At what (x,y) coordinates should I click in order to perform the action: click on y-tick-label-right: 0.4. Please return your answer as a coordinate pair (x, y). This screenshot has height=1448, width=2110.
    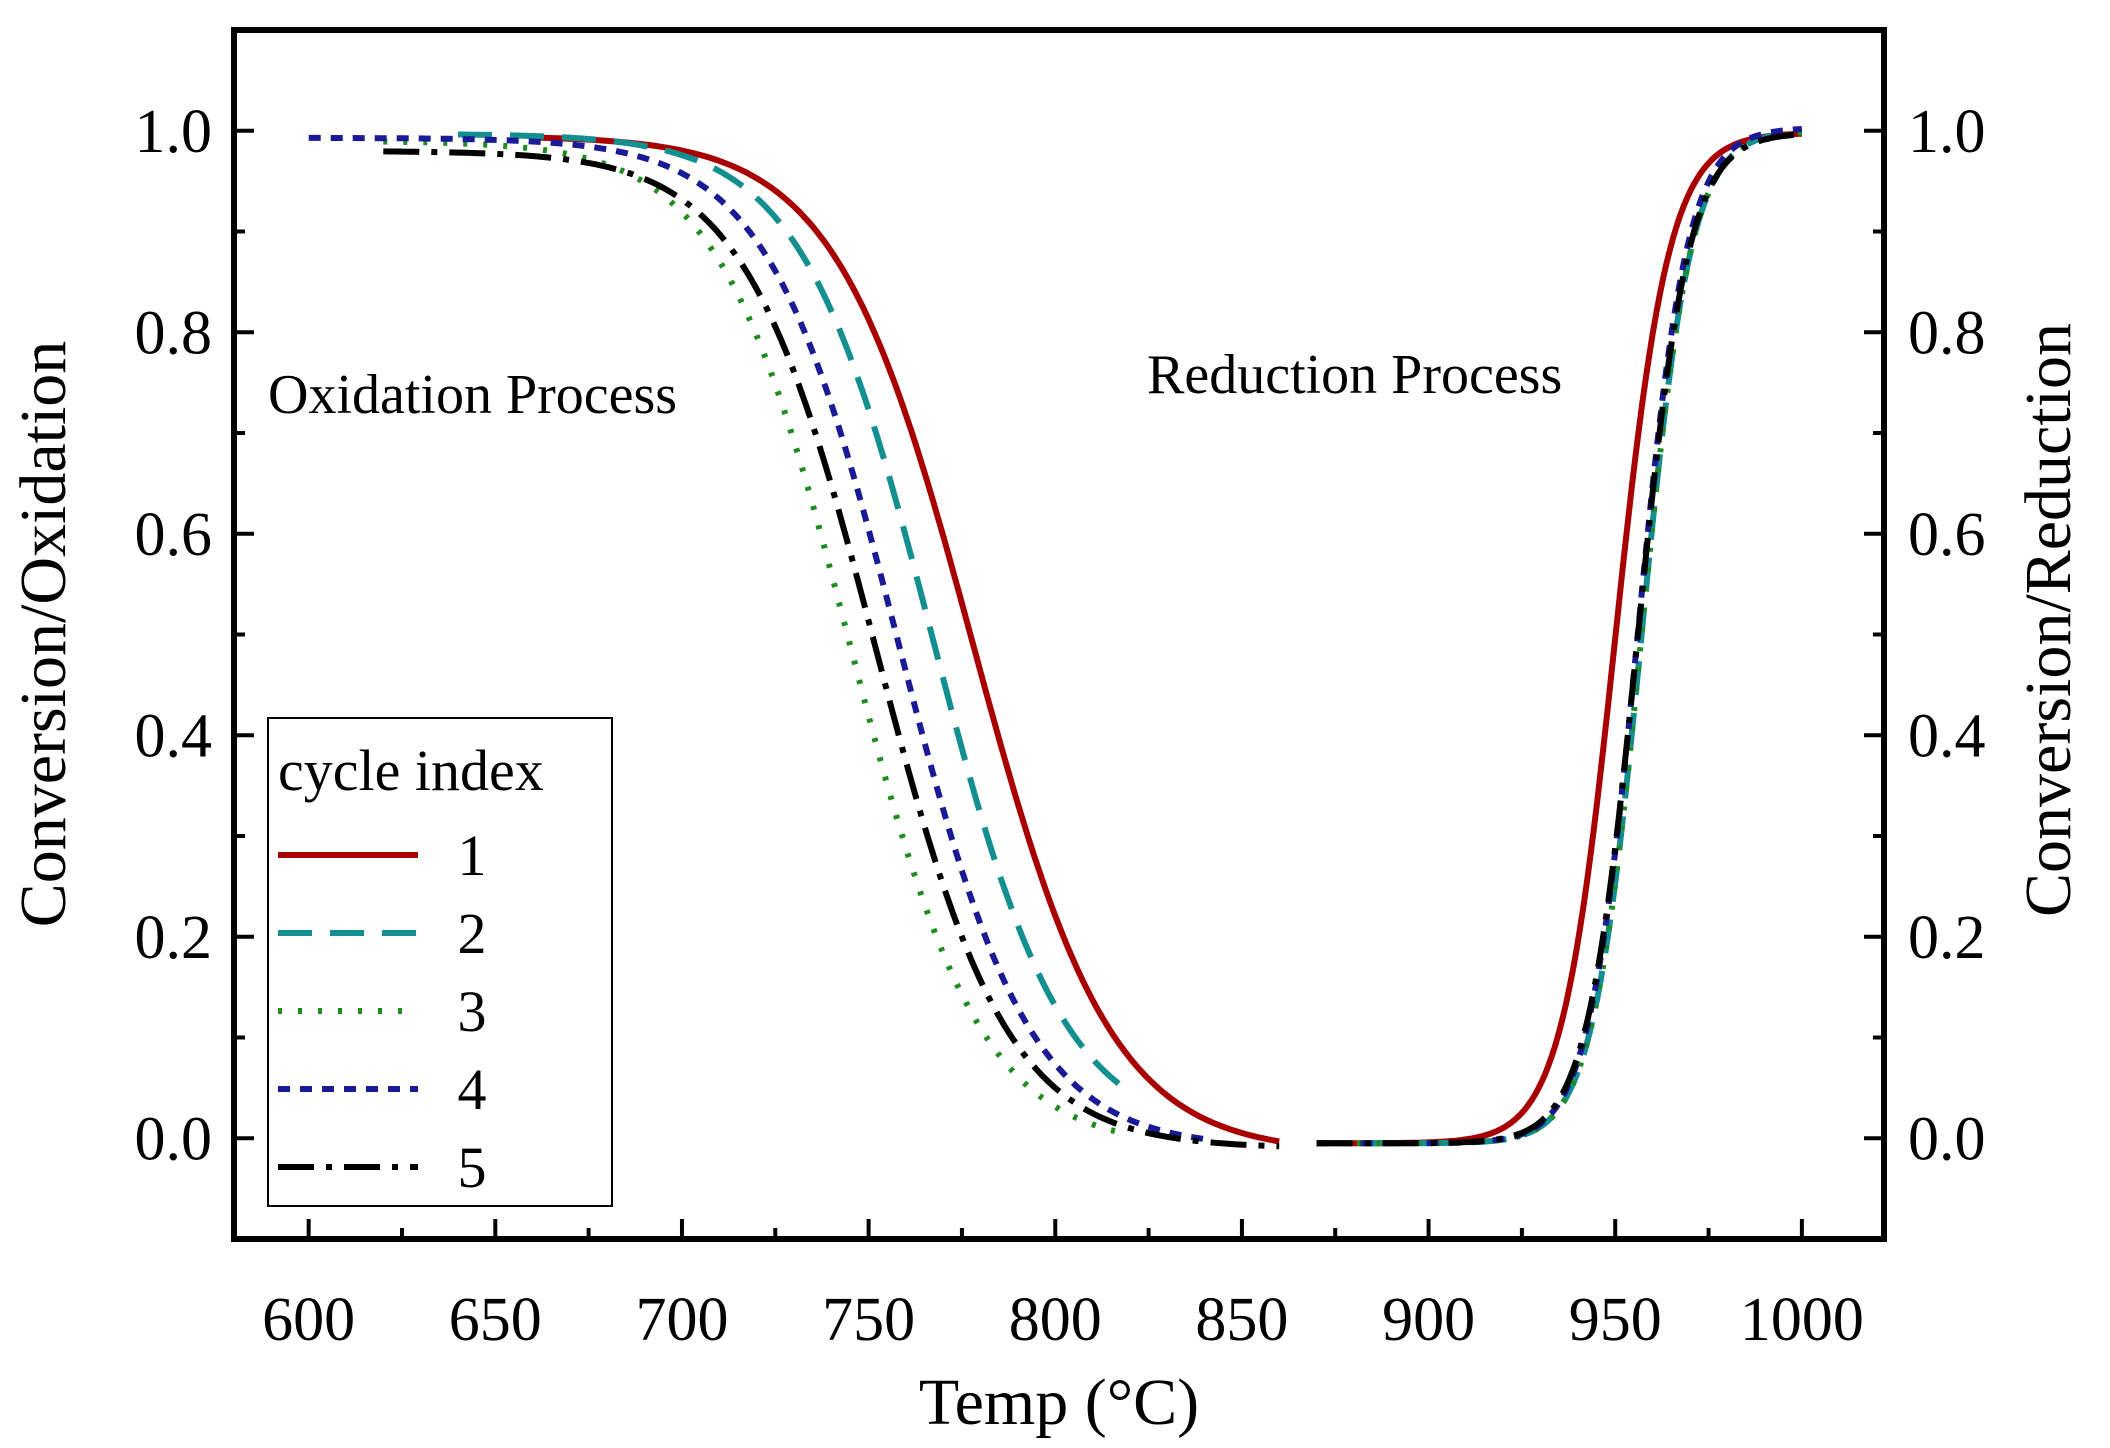
    Looking at the image, I should click on (1947, 736).